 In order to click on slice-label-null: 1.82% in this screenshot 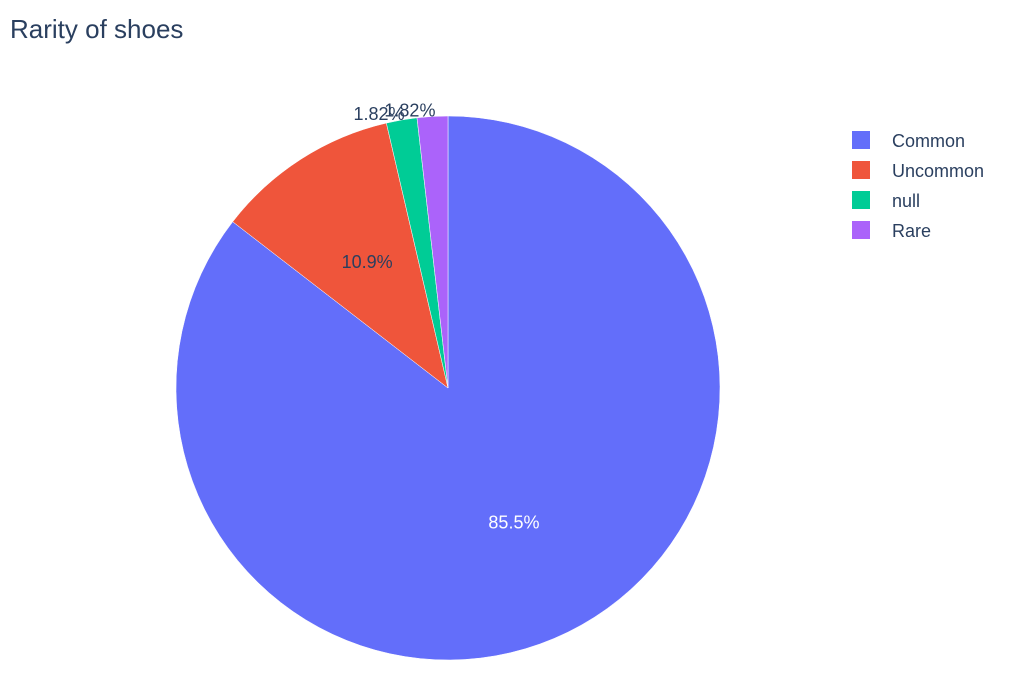, I will do `click(379, 114)`.